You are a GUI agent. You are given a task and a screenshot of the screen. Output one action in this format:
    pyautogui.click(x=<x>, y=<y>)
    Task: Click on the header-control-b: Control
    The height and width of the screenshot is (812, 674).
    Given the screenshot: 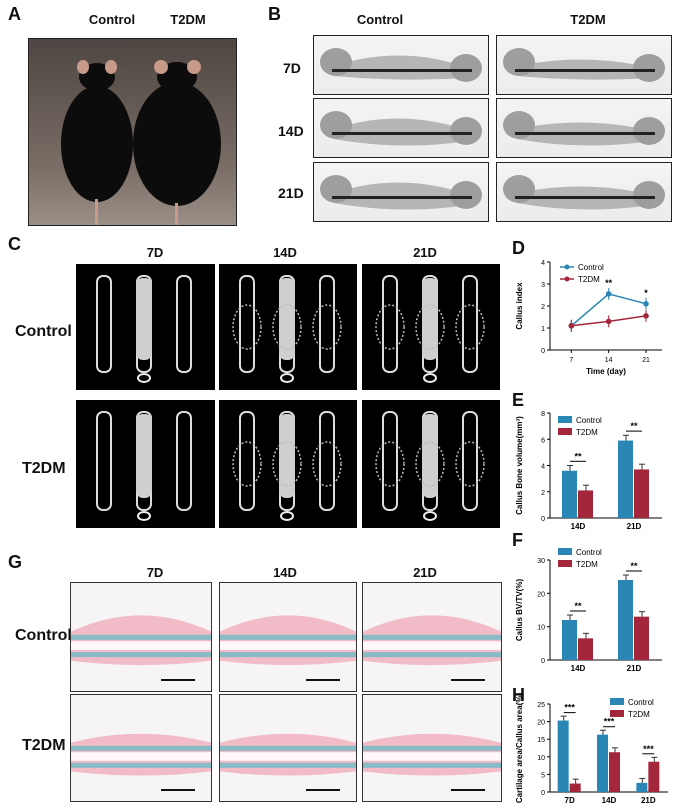 What is the action you would take?
    pyautogui.click(x=380, y=19)
    